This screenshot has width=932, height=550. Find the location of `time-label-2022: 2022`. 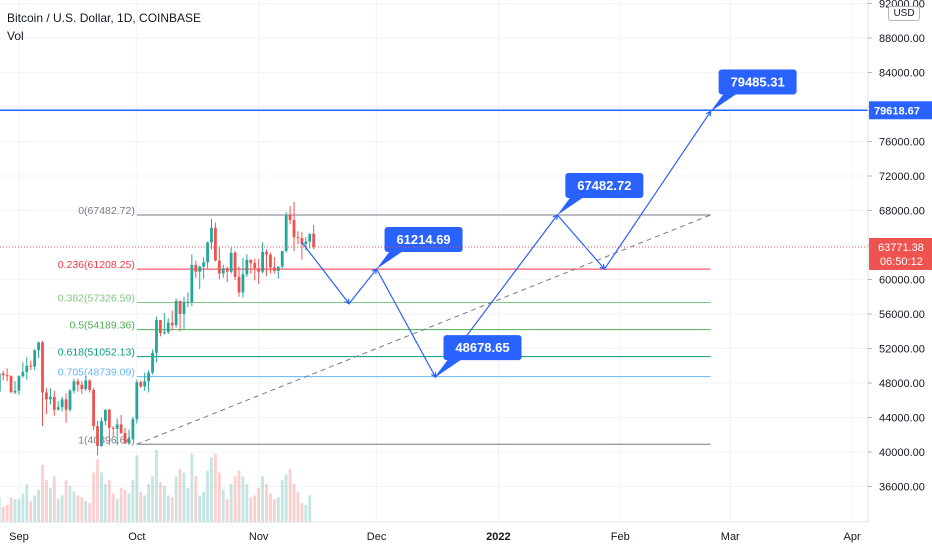

time-label-2022: 2022 is located at coordinates (498, 537).